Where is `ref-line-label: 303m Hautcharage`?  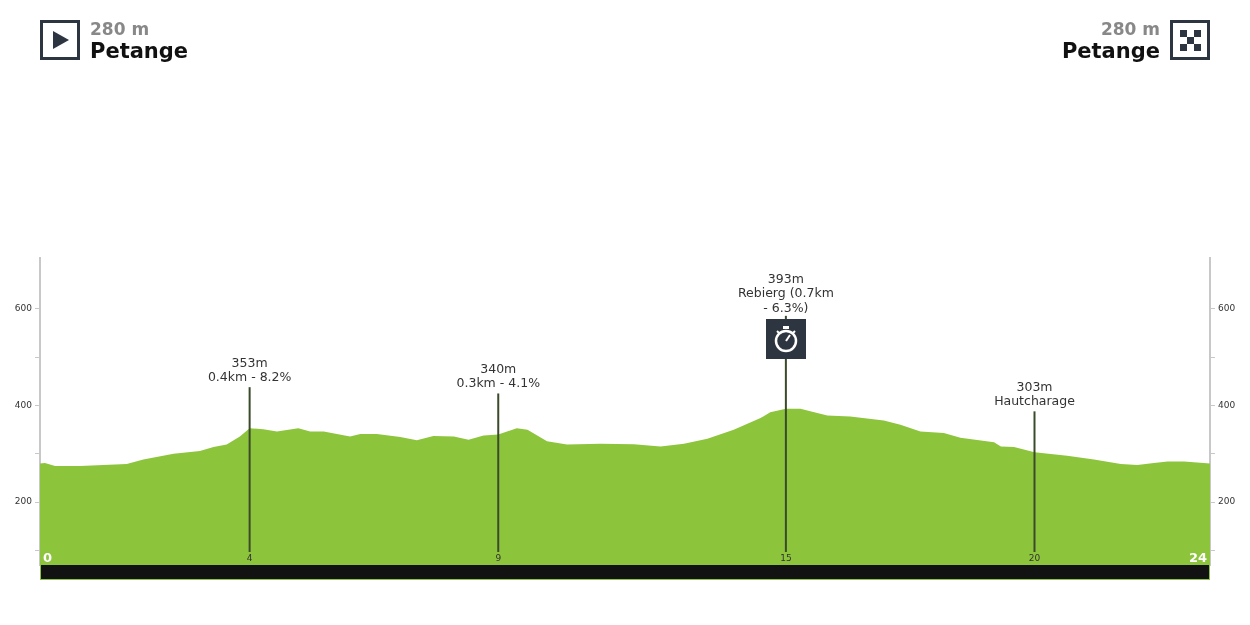
ref-line-label: 303m Hautcharage is located at coordinates (1035, 393).